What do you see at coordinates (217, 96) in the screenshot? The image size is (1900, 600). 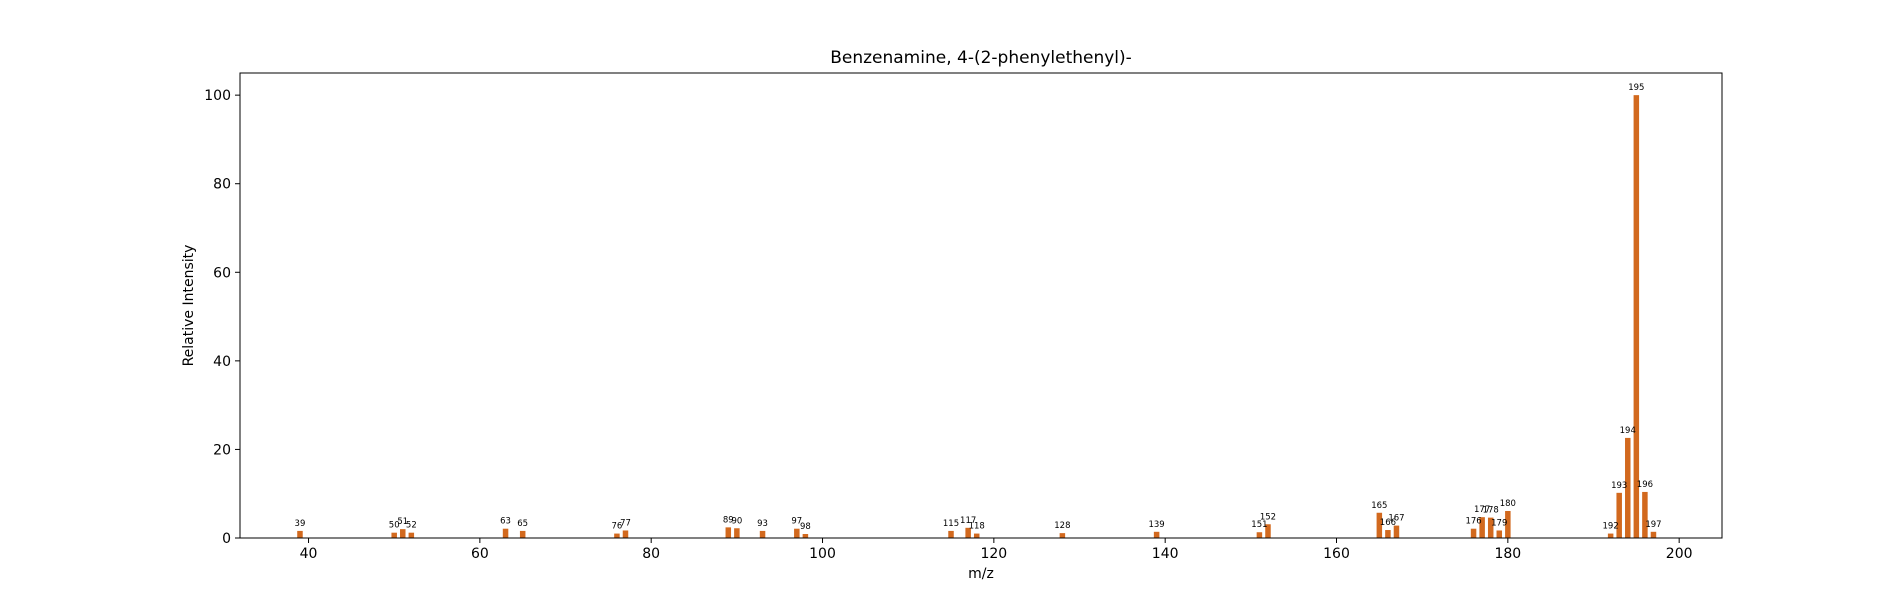 I see `y-tick-label: 100` at bounding box center [217, 96].